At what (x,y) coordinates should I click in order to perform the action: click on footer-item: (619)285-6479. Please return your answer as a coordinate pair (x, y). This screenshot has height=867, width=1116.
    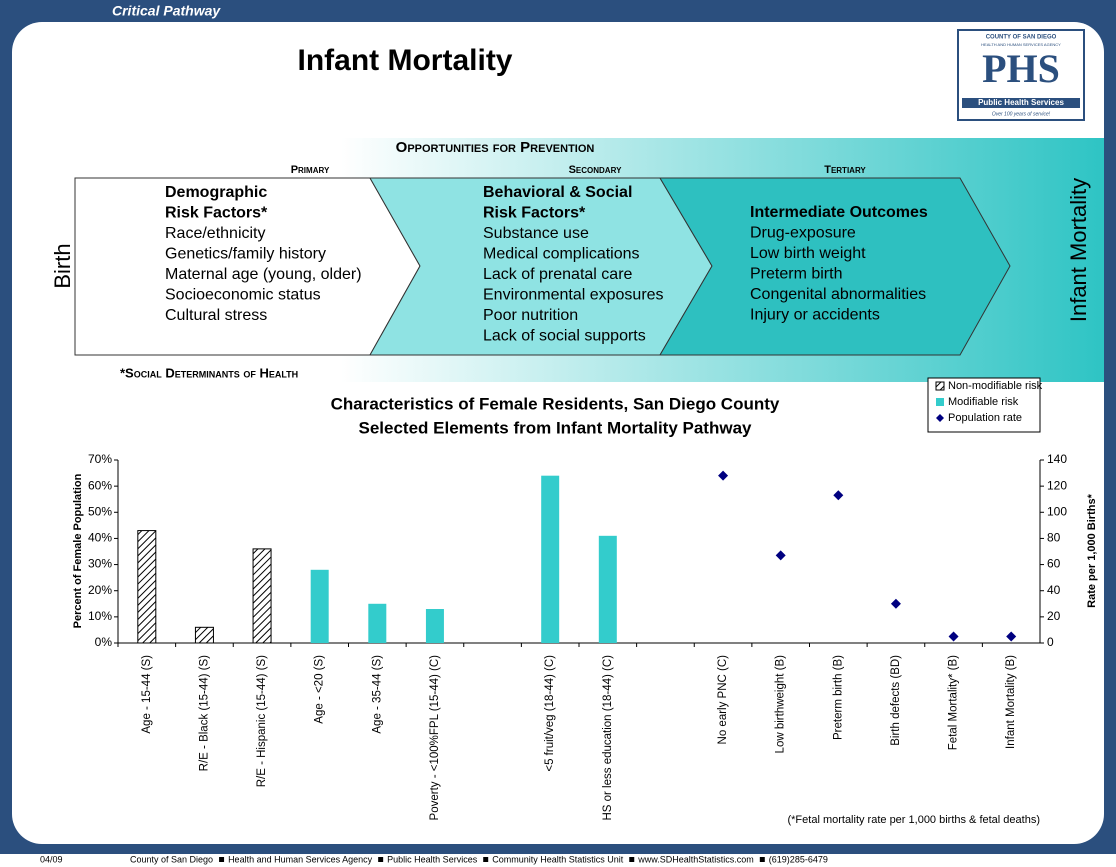
    Looking at the image, I should click on (798, 859).